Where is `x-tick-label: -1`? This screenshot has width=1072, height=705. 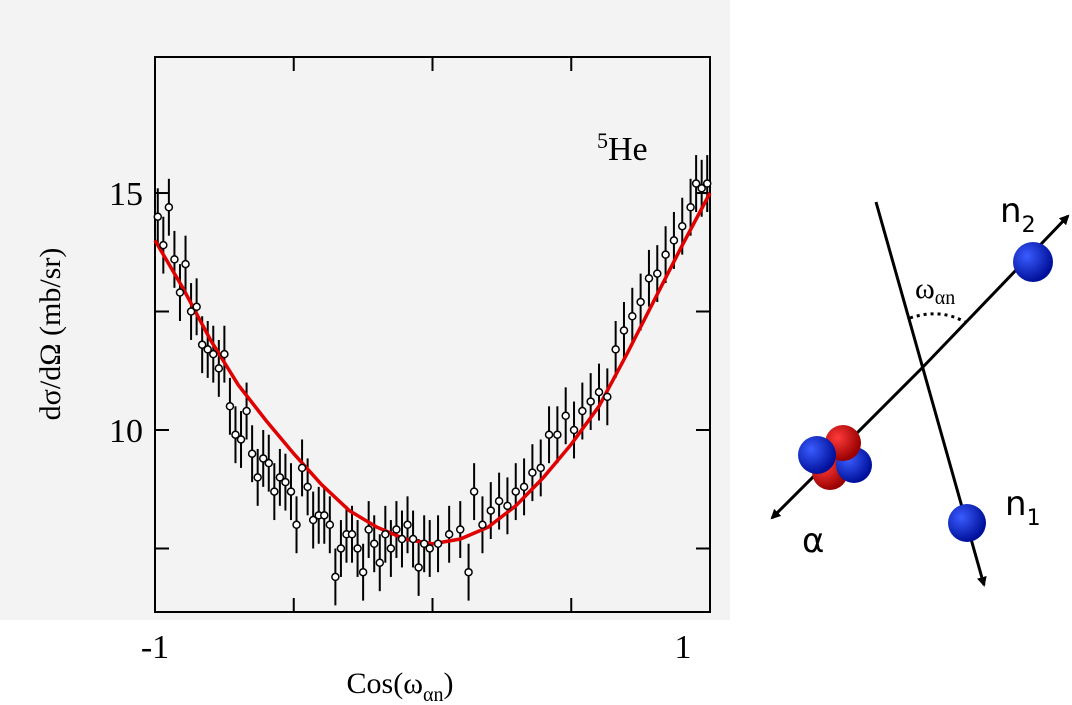 x-tick-label: -1 is located at coordinates (155, 647).